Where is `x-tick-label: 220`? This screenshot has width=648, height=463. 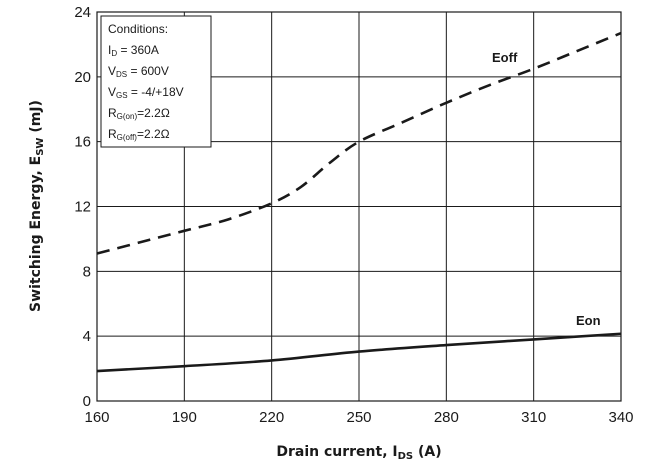
x-tick-label: 220 is located at coordinates (271, 417).